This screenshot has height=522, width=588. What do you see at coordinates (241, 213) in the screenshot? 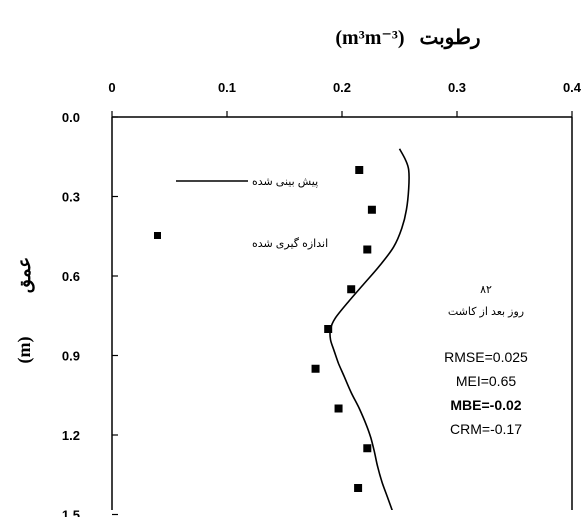
I see `legend: پیش بینی شده اندازه گیری شده` at bounding box center [241, 213].